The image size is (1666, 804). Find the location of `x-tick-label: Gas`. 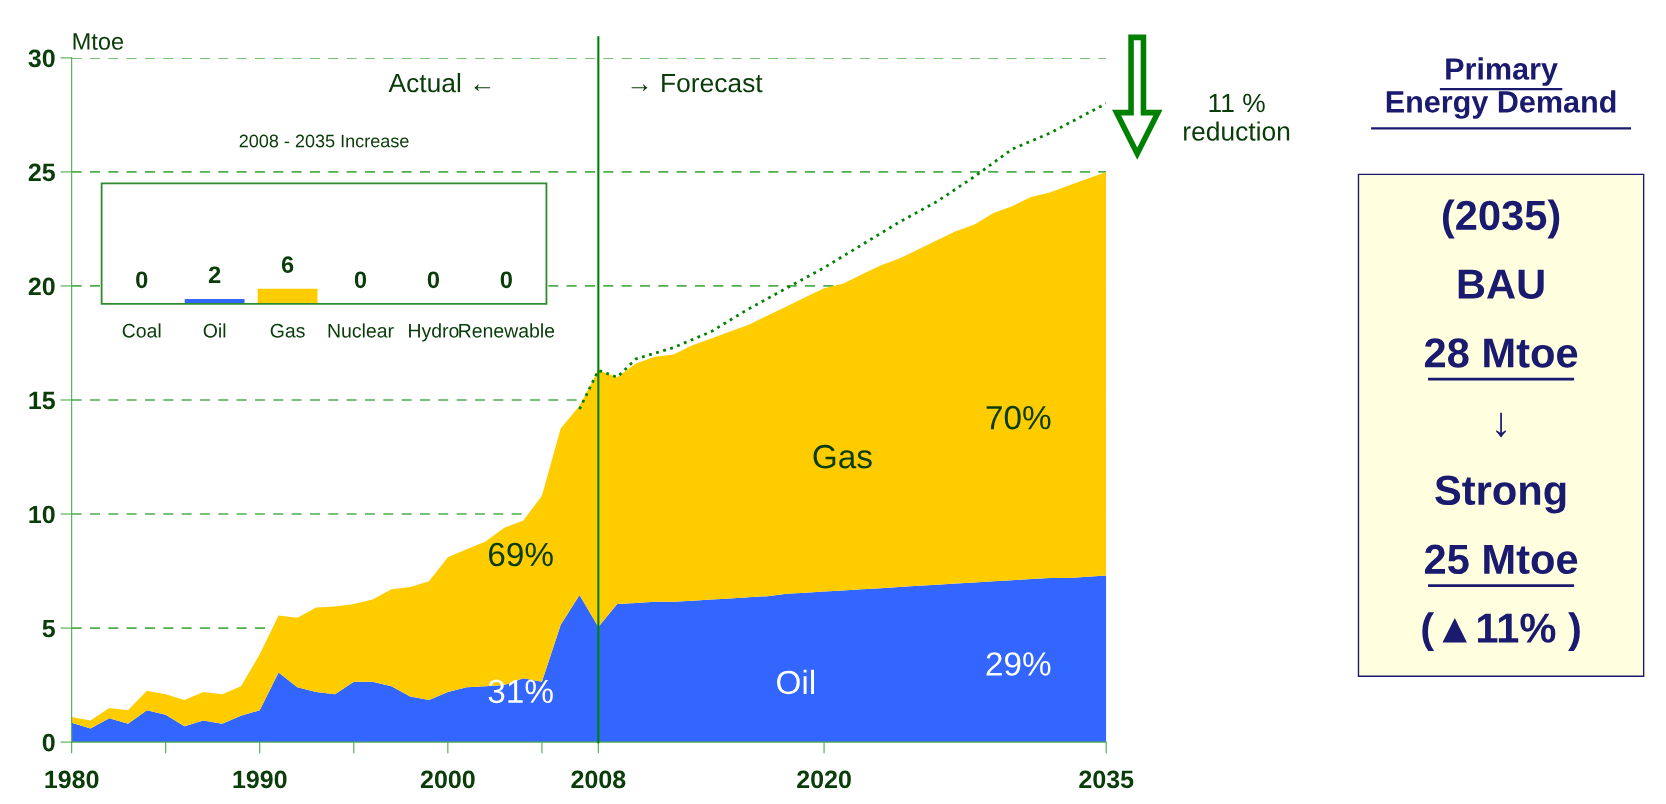

x-tick-label: Gas is located at coordinates (287, 330).